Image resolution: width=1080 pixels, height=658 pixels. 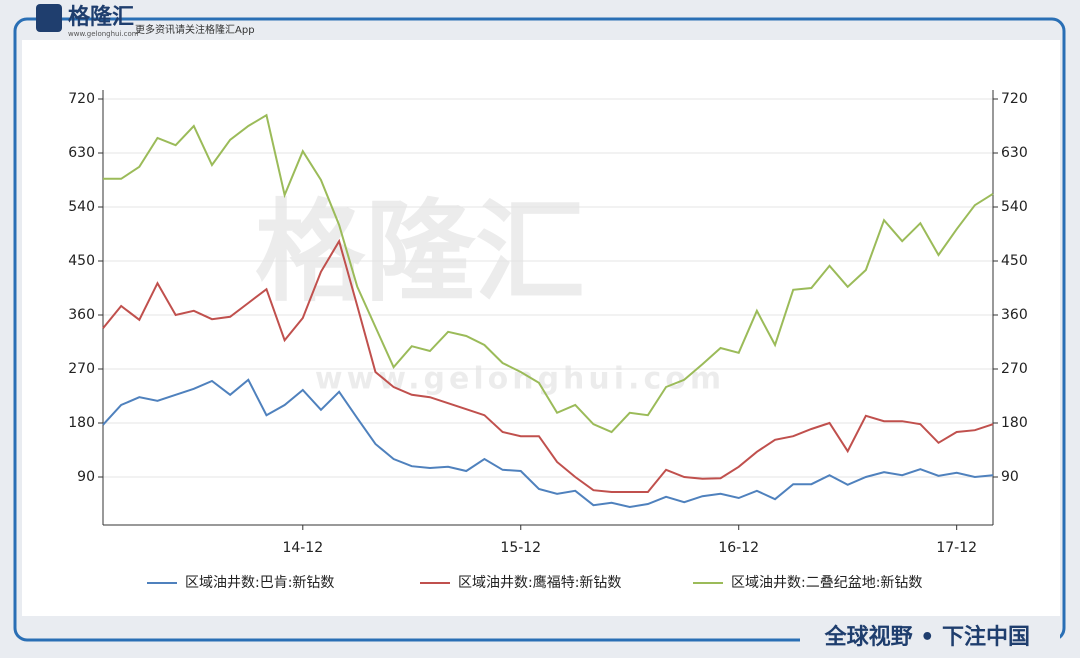 I want to click on y-tick-label: 360, so click(x=81, y=315).